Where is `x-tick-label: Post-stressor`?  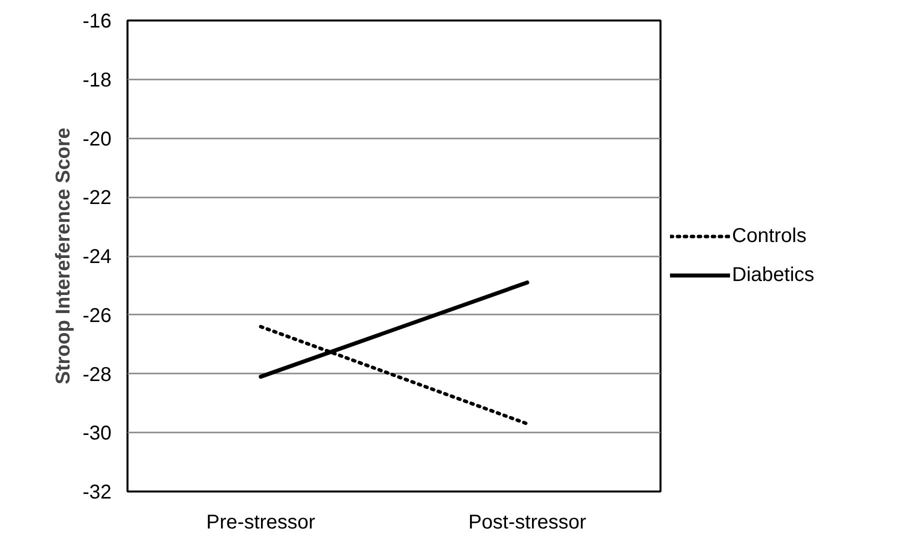
x-tick-label: Post-stressor is located at coordinates (527, 523).